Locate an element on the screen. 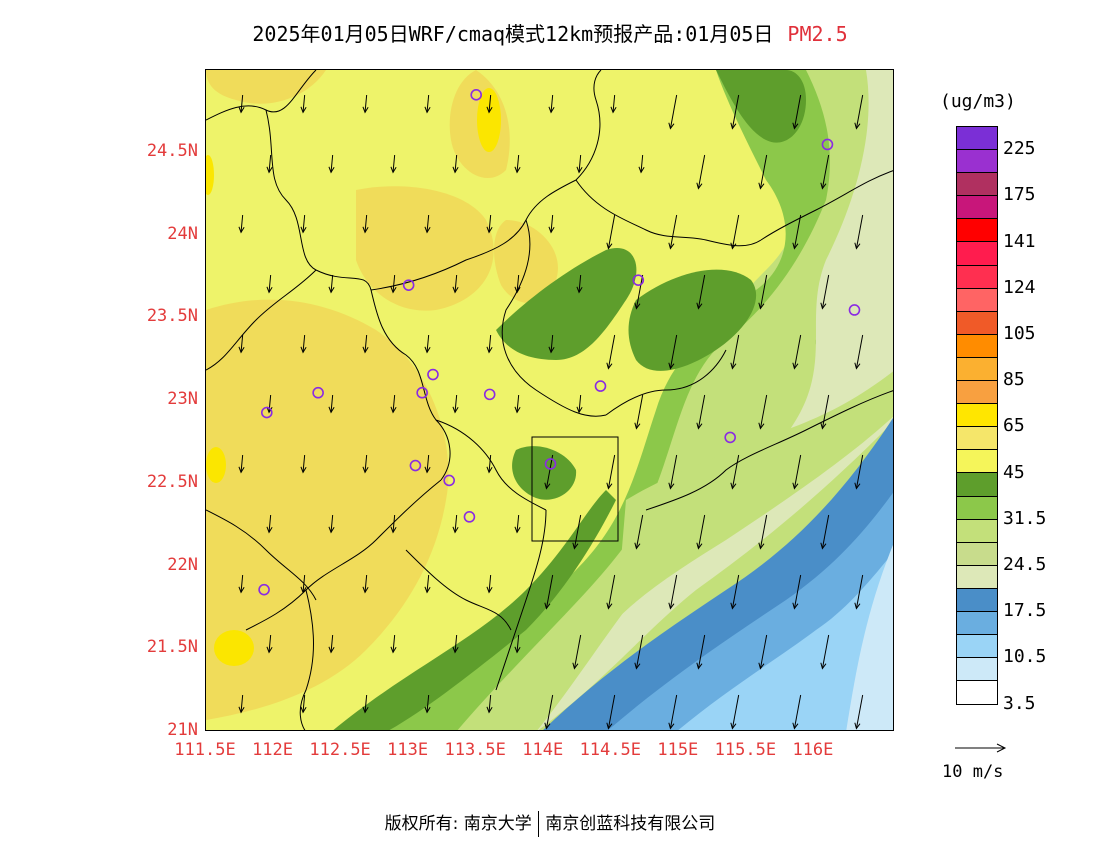 The image size is (1100, 850). inland-green-patch is located at coordinates (754, 495).